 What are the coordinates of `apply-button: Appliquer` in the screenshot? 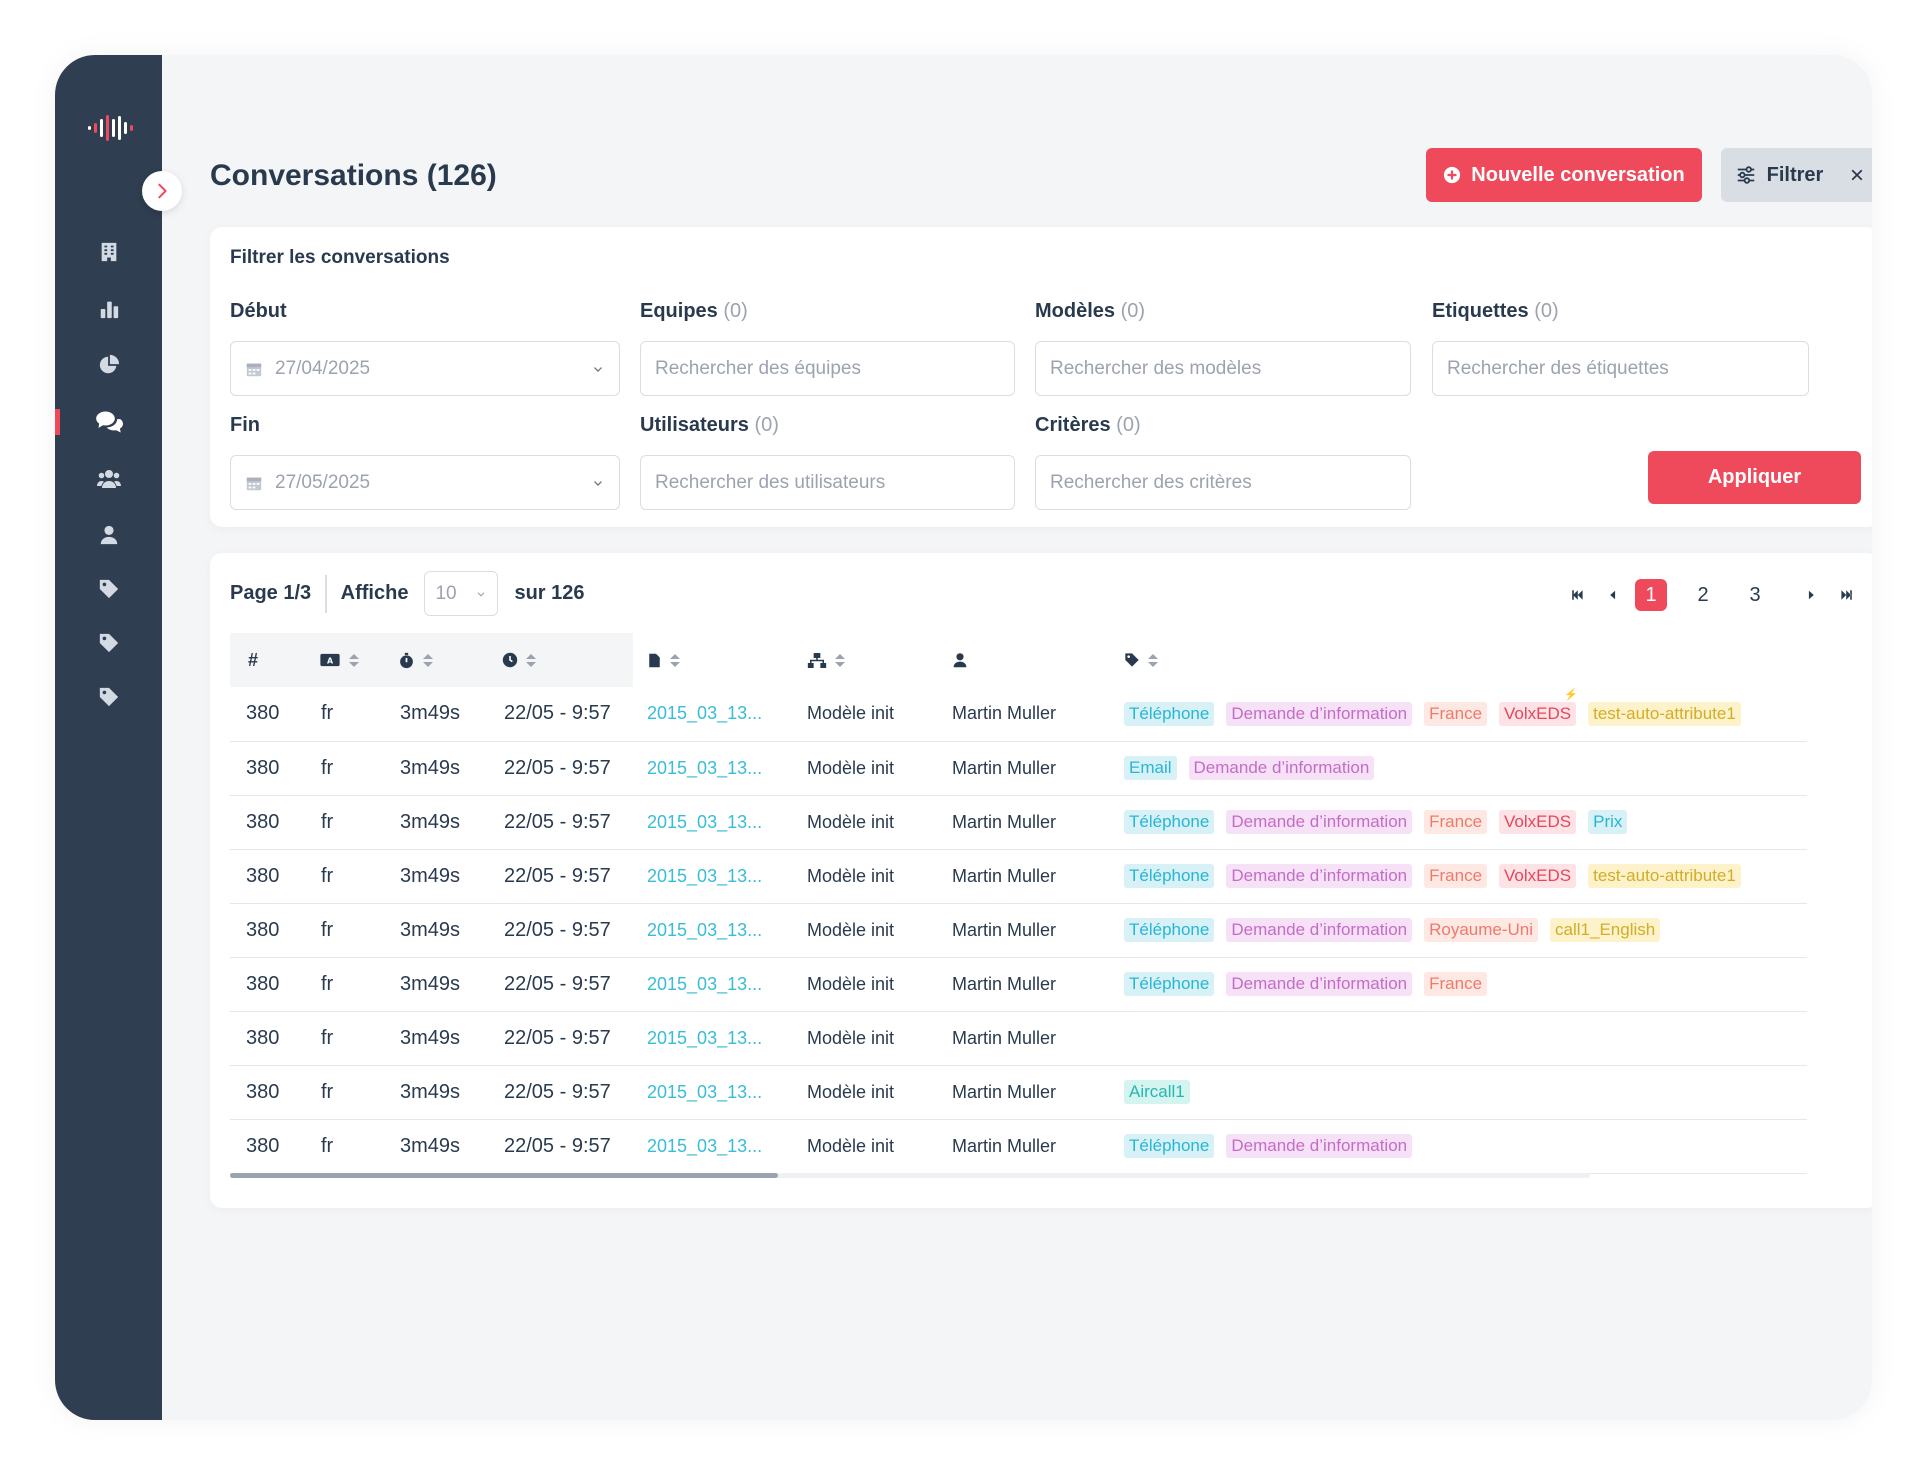 It's located at (1754, 477).